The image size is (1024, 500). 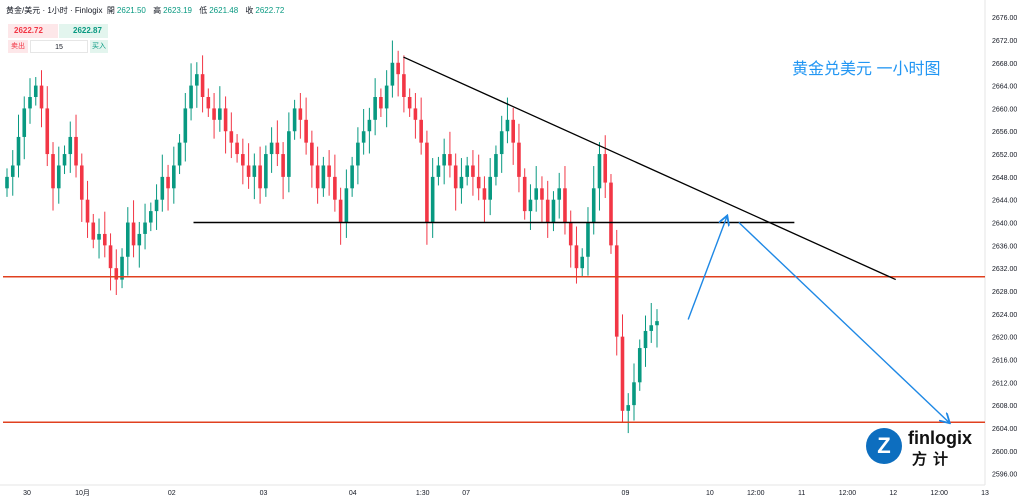 What do you see at coordinates (710, 493) in the screenshot?
I see `x-tick-label: 10` at bounding box center [710, 493].